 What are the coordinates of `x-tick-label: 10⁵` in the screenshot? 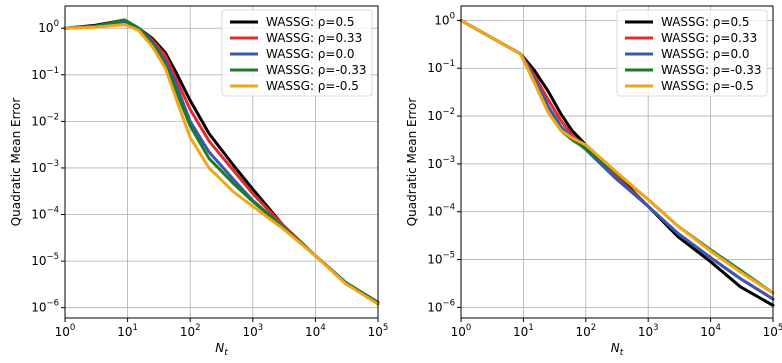 It's located at (772, 331).